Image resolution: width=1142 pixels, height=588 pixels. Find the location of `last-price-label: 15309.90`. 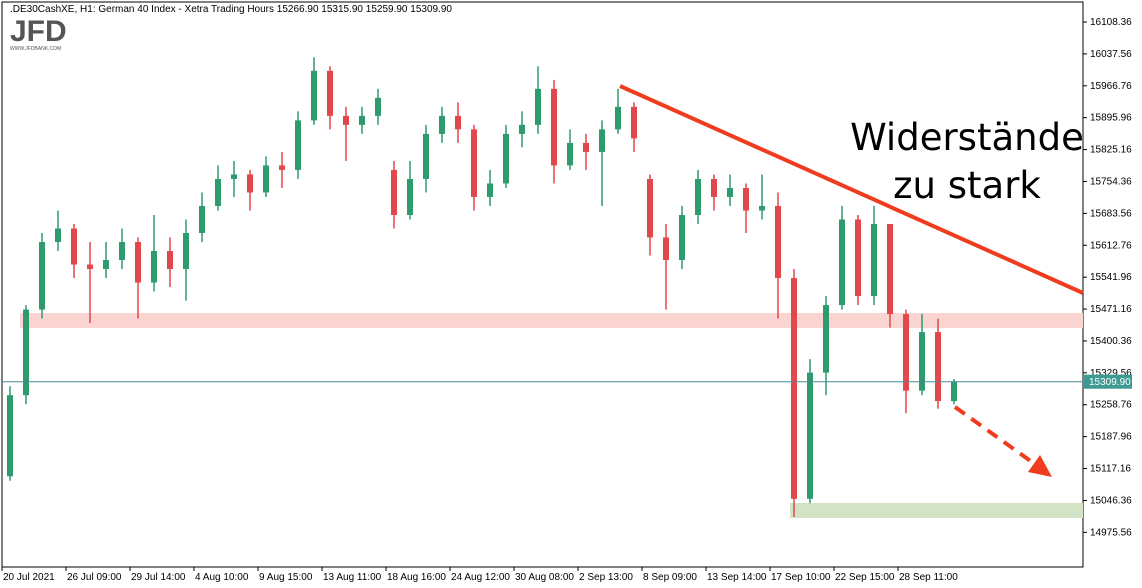

last-price-label: 15309.90 is located at coordinates (1110, 382).